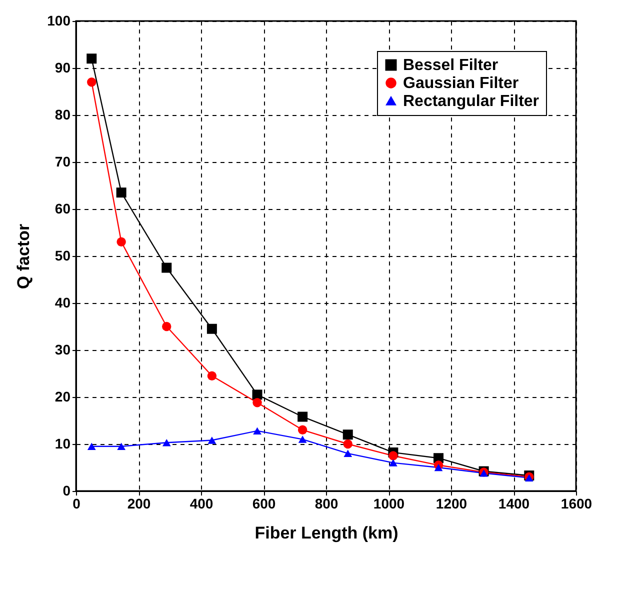 The width and height of the screenshot is (624, 594). What do you see at coordinates (62, 444) in the screenshot?
I see `y-tick-label: 10` at bounding box center [62, 444].